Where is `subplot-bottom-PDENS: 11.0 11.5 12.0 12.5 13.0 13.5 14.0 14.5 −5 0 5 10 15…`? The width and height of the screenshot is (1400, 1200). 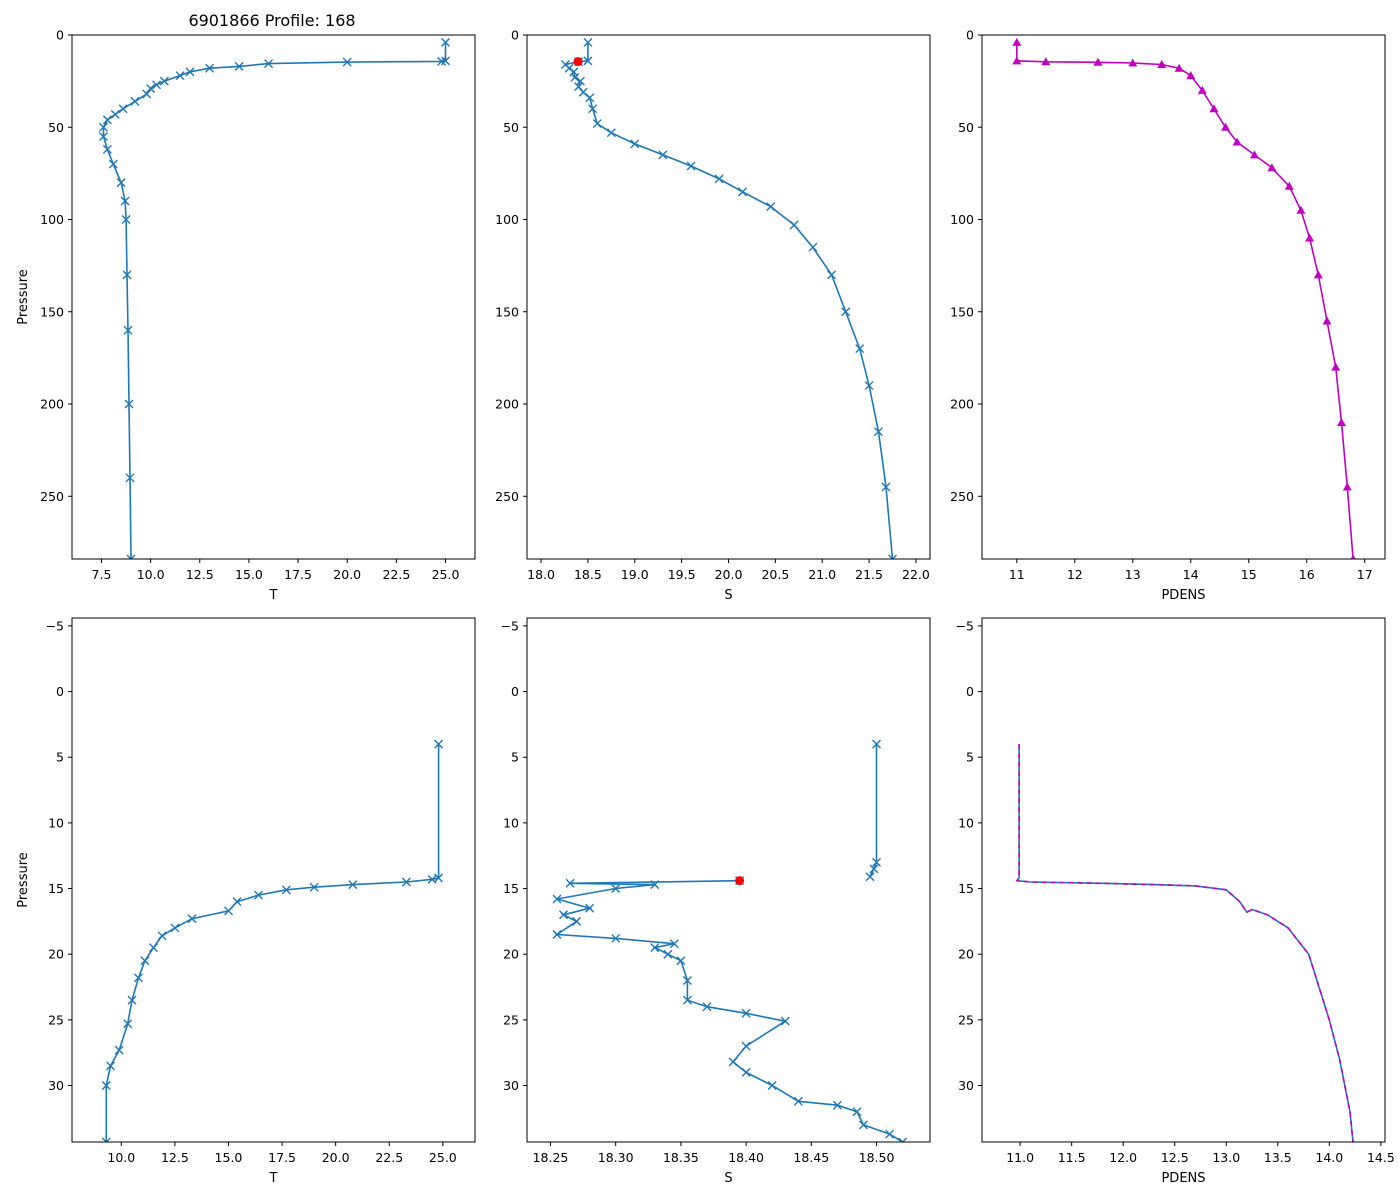
subplot-bottom-PDENS: 11.0 11.5 12.0 12.5 13.0 13.5 14.0 14.5 −5 0 5 10 15… is located at coordinates (1175, 901).